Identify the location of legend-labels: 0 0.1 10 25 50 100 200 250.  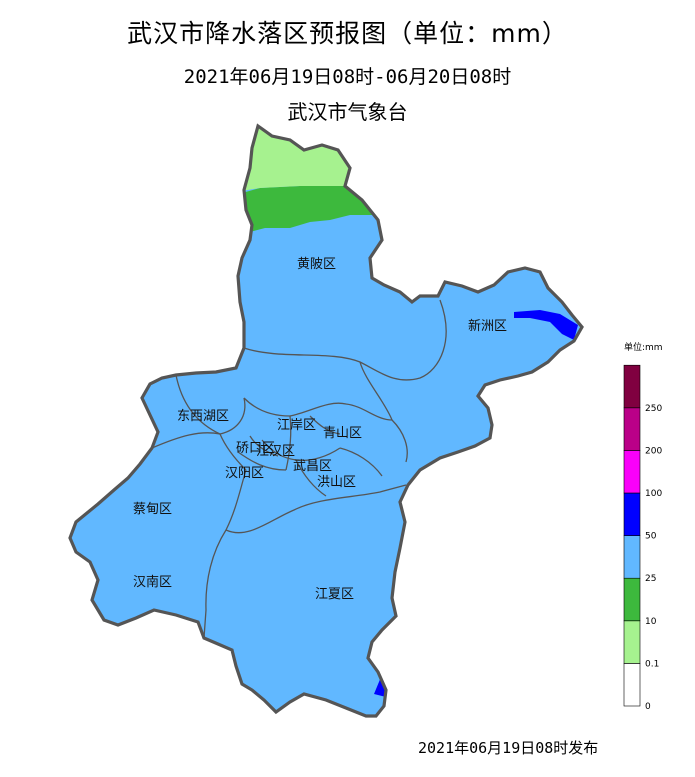
(653, 558).